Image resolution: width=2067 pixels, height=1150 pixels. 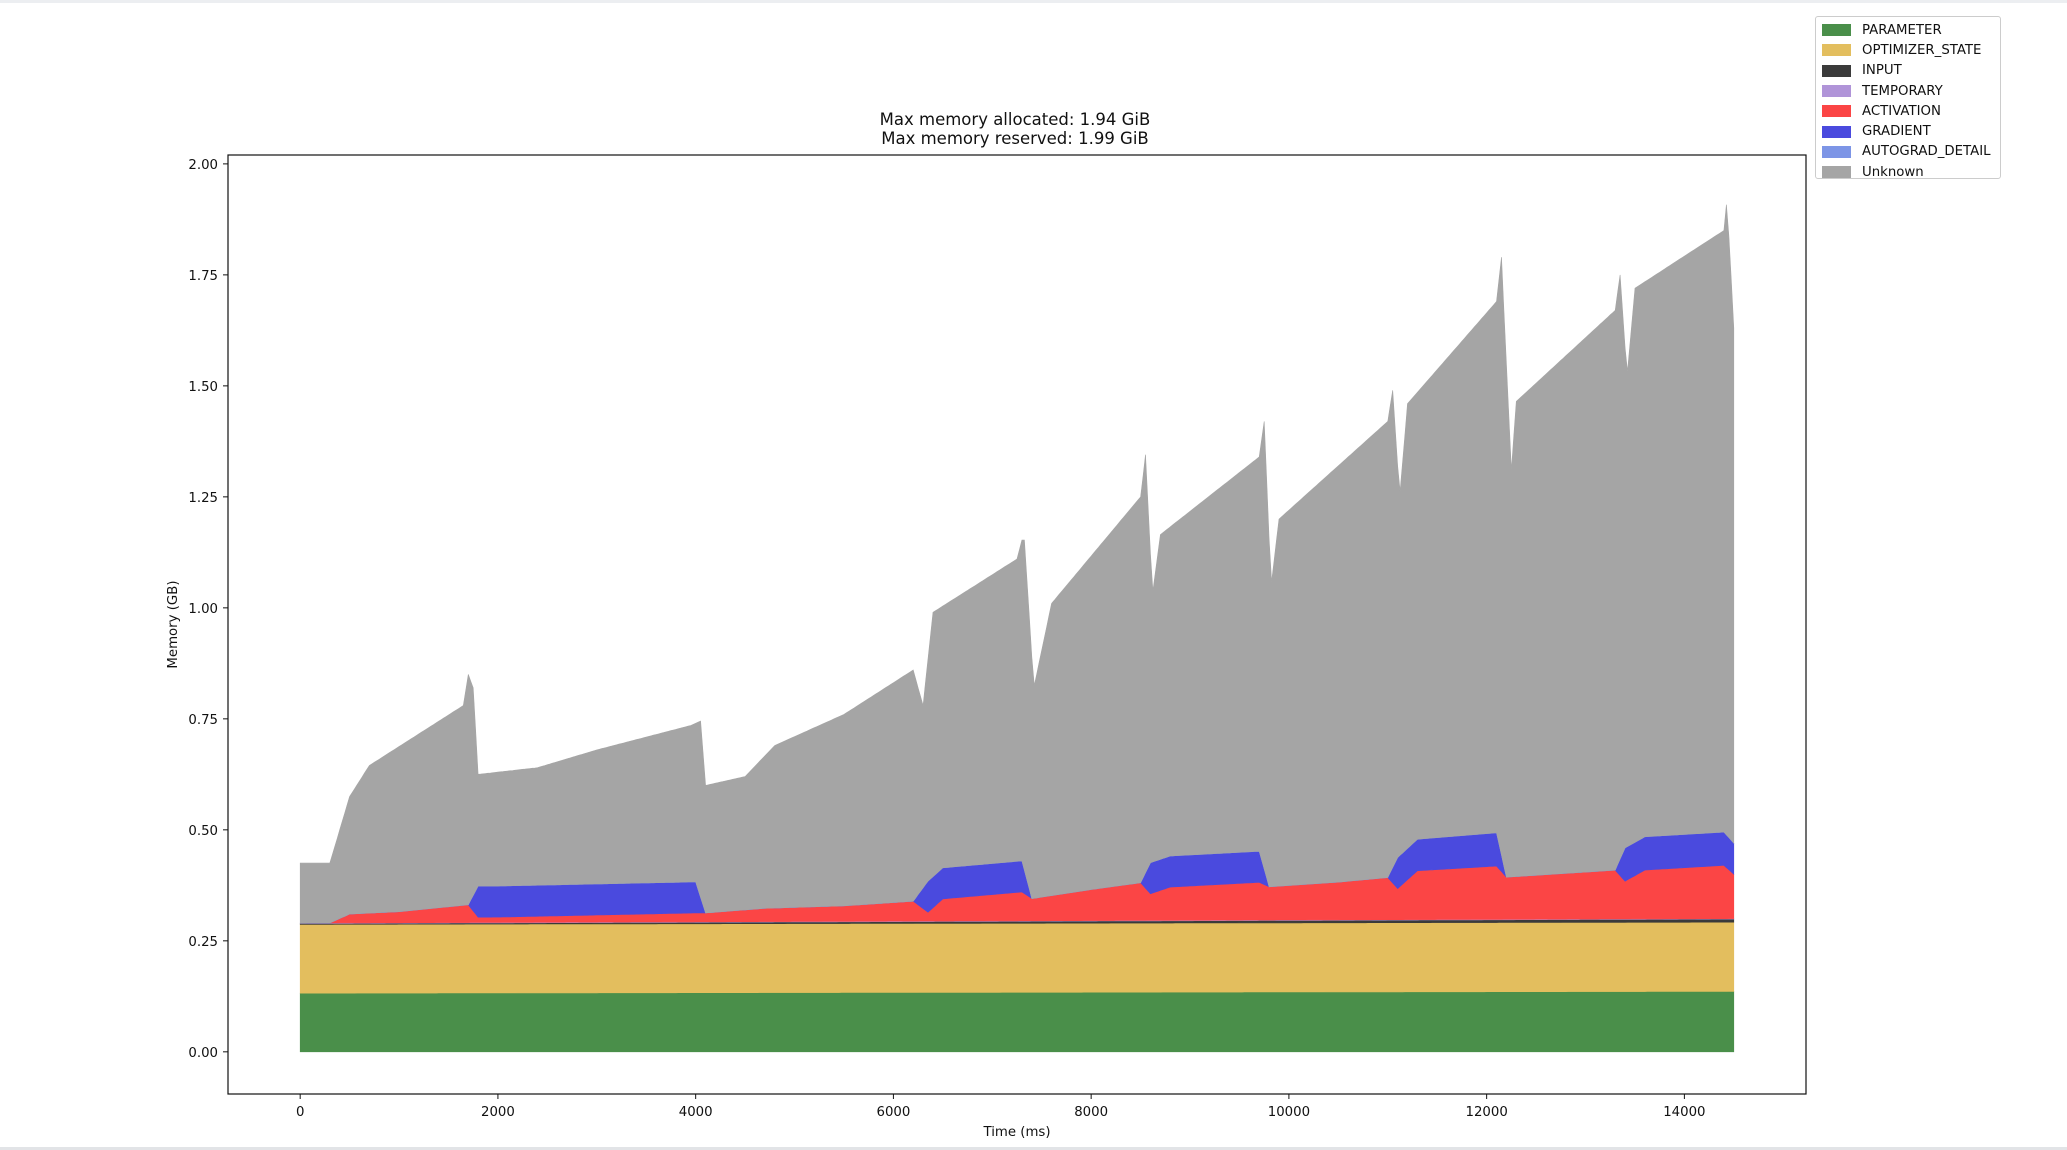 I want to click on legend-item: PARAMETER, so click(x=1908, y=30).